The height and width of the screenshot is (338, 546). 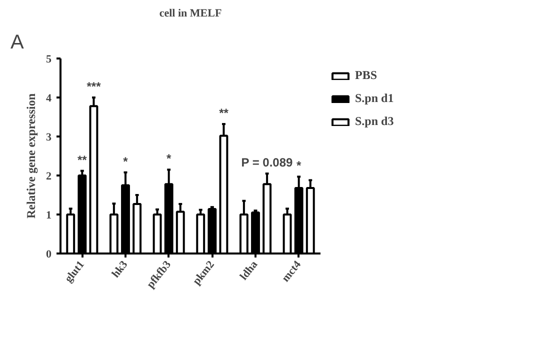 I want to click on legend-label: S.pn d1, so click(x=374, y=98).